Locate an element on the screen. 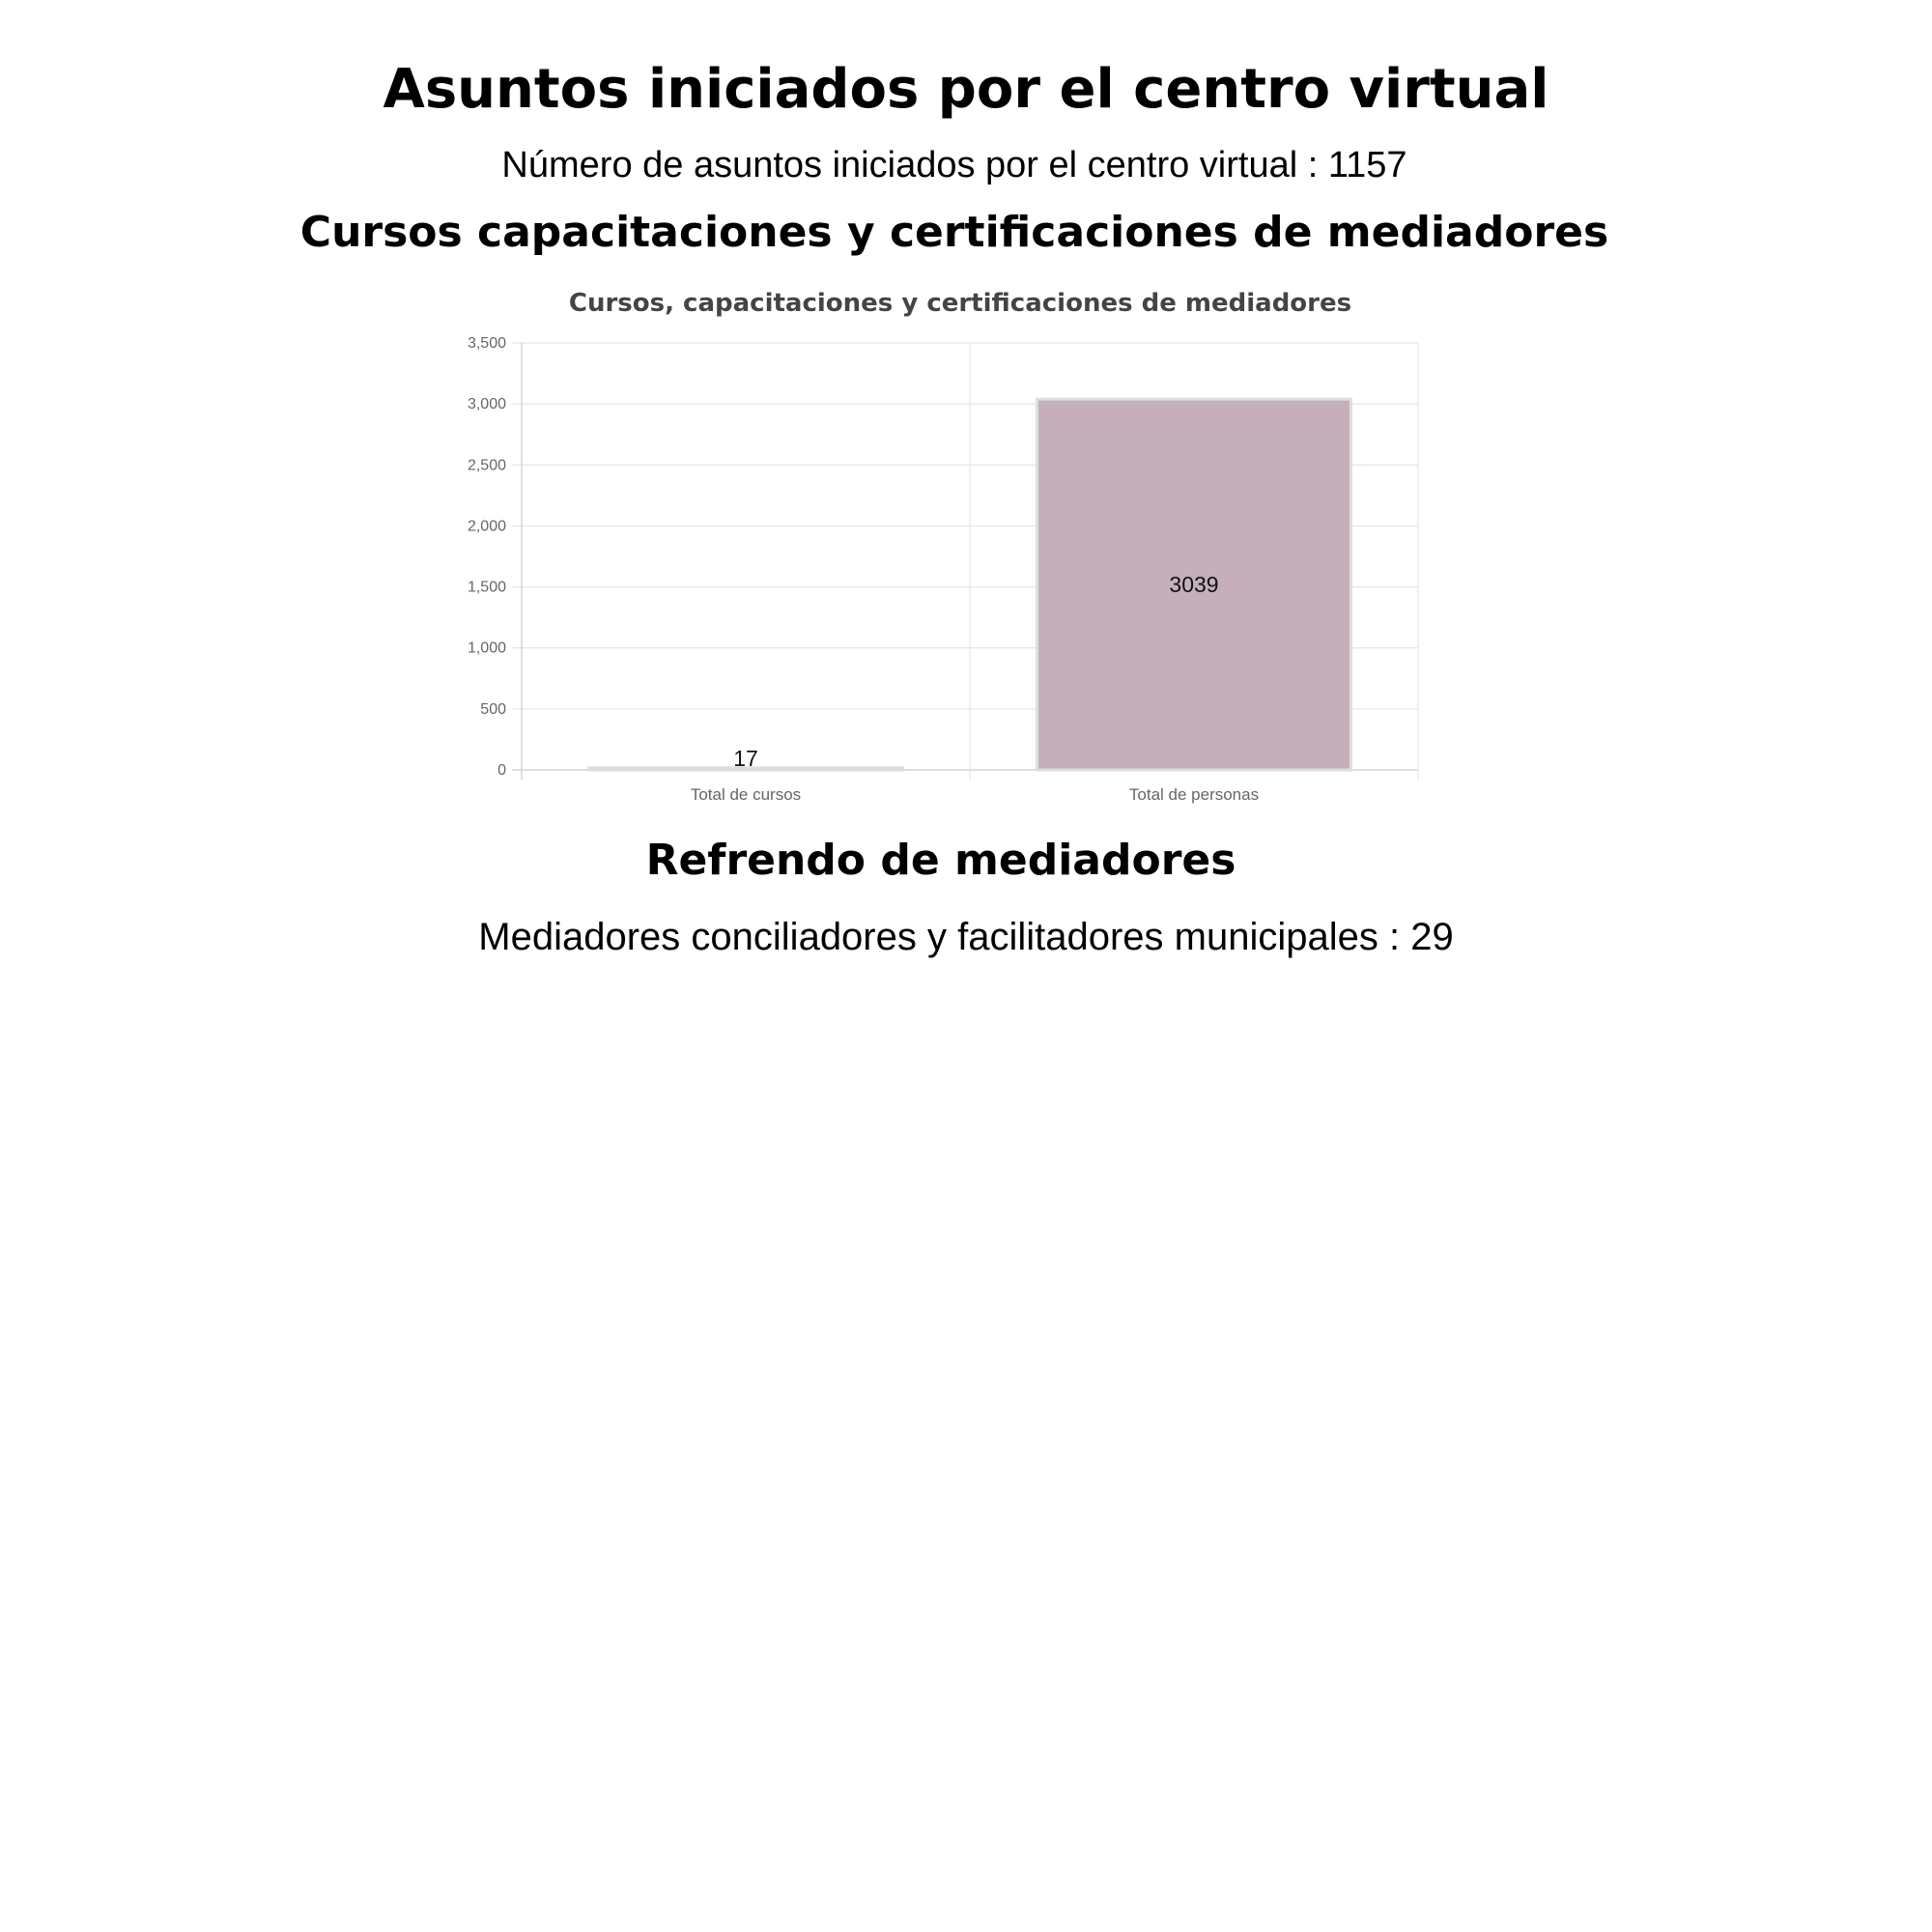 The height and width of the screenshot is (1932, 1932). y-tick-label: 1,000 is located at coordinates (487, 648).